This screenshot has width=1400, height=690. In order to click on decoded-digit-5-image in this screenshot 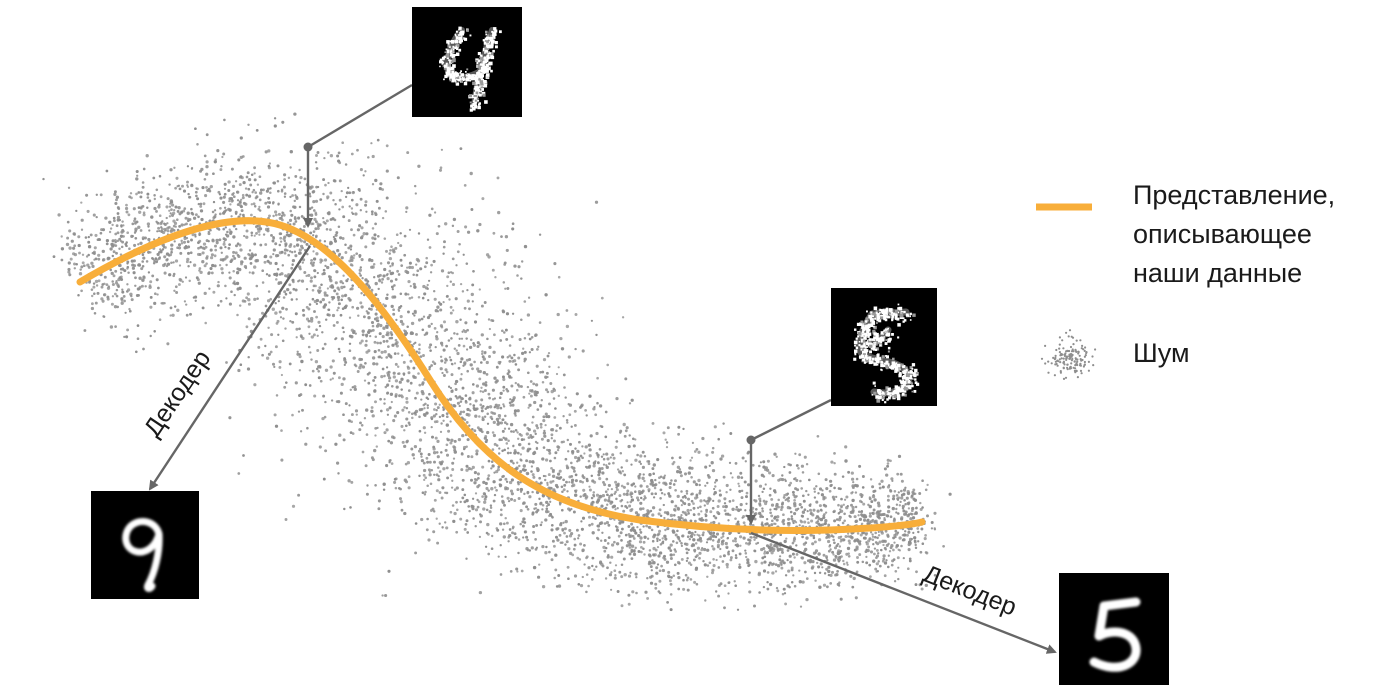, I will do `click(1114, 629)`.